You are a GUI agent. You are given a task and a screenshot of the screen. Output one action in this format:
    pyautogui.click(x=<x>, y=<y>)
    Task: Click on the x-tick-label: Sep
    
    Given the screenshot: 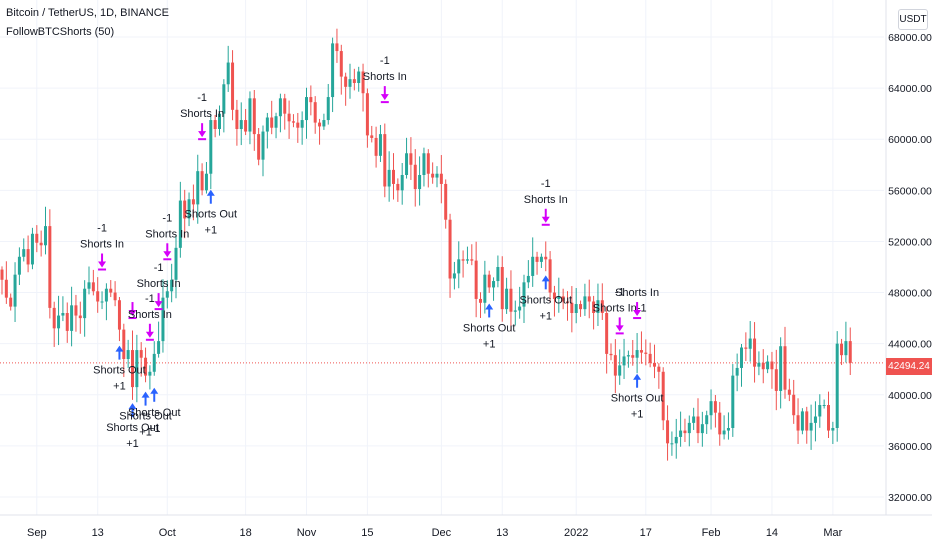 What is the action you would take?
    pyautogui.click(x=37, y=533)
    